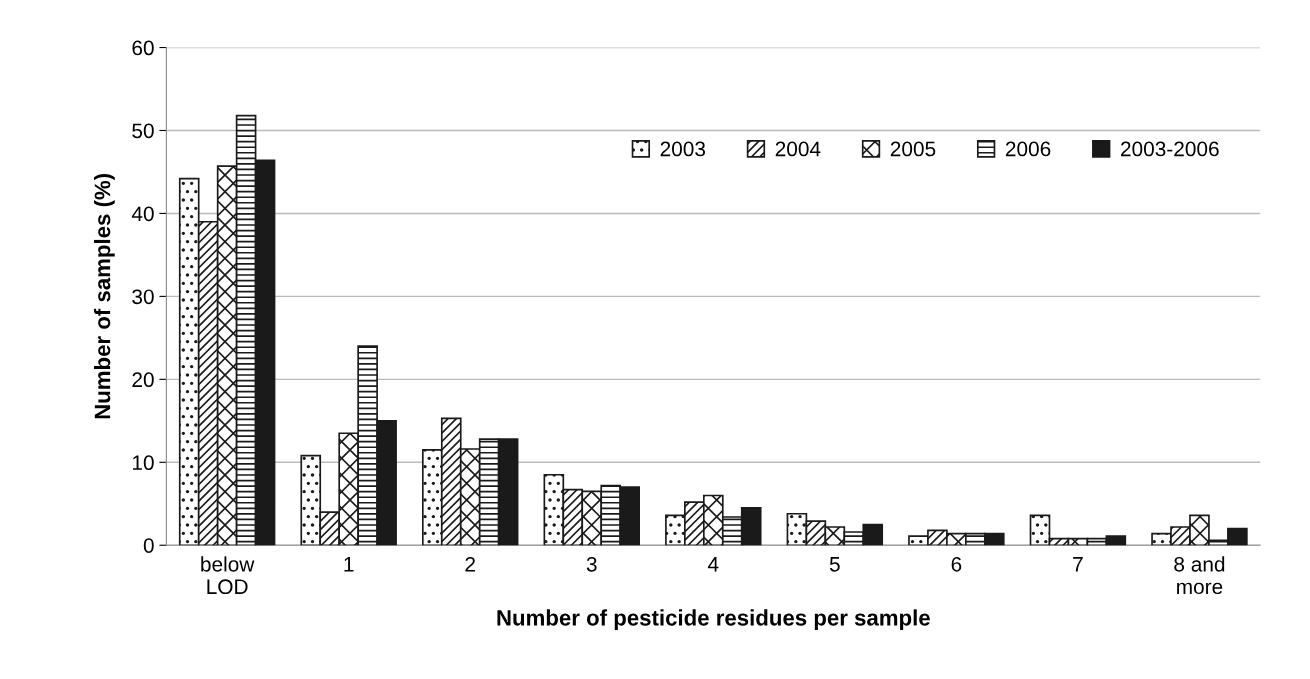 Image resolution: width=1310 pixels, height=679 pixels. I want to click on x-tick-label: 4, so click(713, 564).